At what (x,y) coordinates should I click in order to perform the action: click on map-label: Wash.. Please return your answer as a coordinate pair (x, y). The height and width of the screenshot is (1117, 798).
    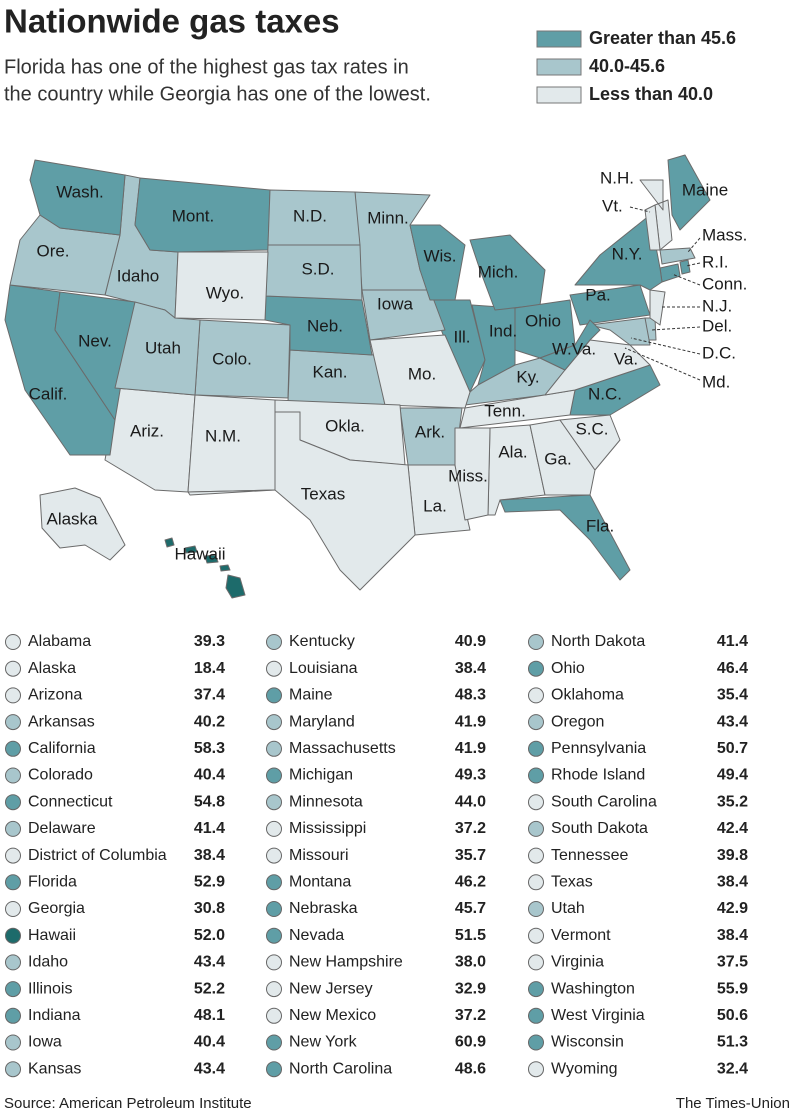
    Looking at the image, I should click on (80, 191).